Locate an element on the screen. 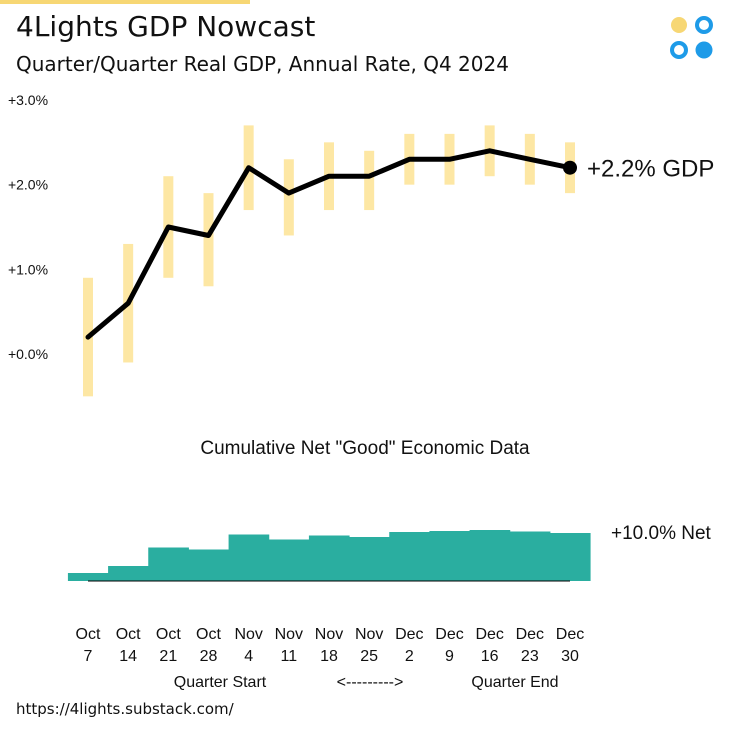 The height and width of the screenshot is (729, 729). quarter-arrow: <---------> is located at coordinates (370, 682).